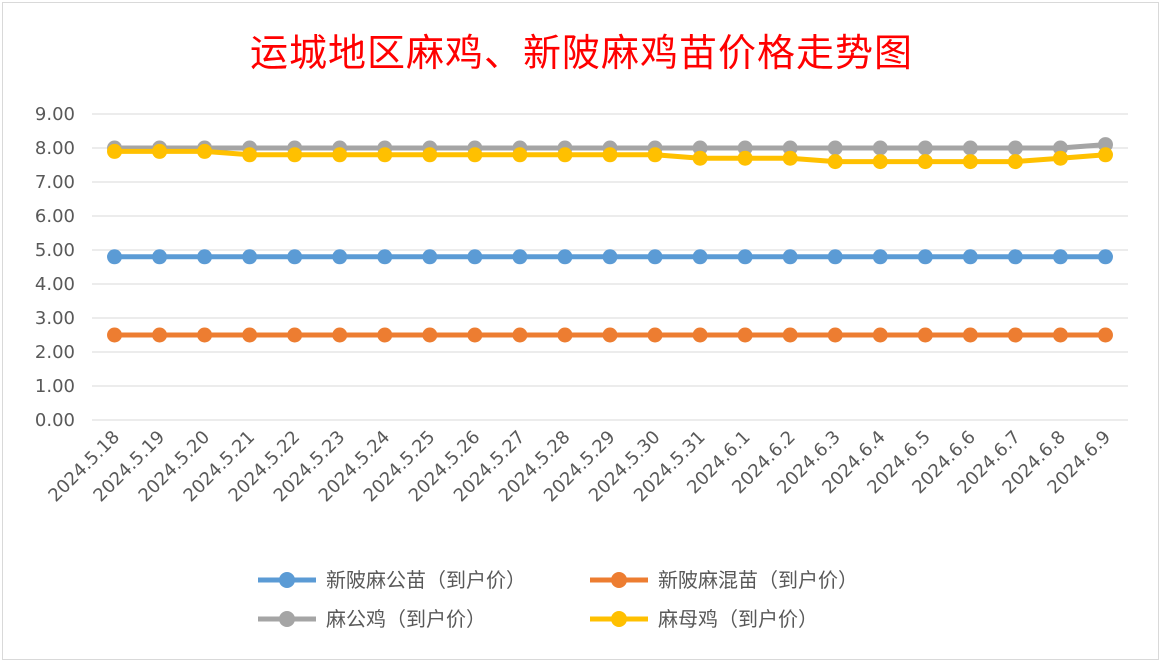 This screenshot has height=664, width=1163. I want to click on legend-item: 麻母鸡（到户价）, so click(704, 619).